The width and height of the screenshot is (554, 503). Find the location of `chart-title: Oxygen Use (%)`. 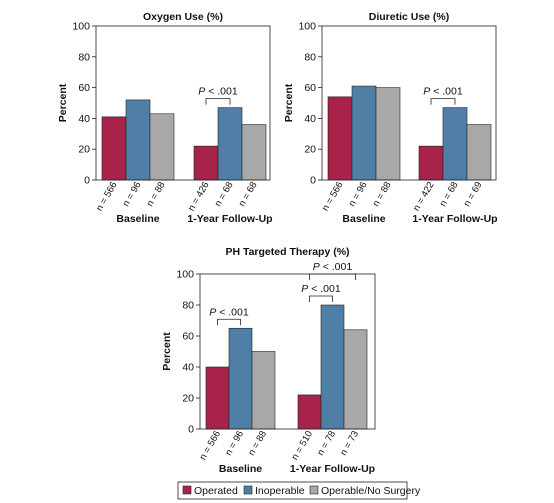

chart-title: Oxygen Use (%) is located at coordinates (183, 17).